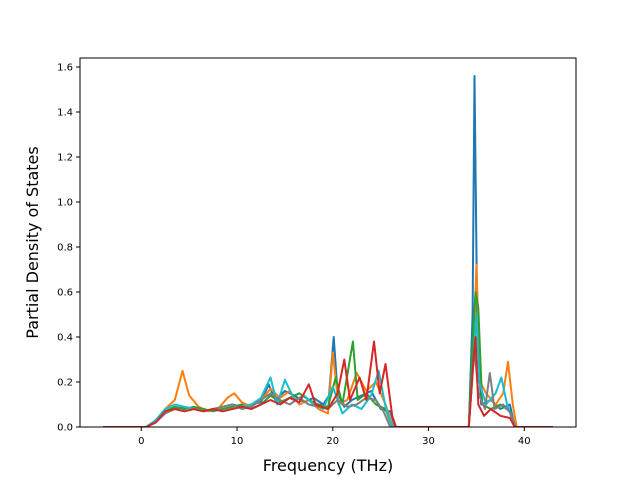  I want to click on y-axis-label: Partial Density of States, so click(32, 242).